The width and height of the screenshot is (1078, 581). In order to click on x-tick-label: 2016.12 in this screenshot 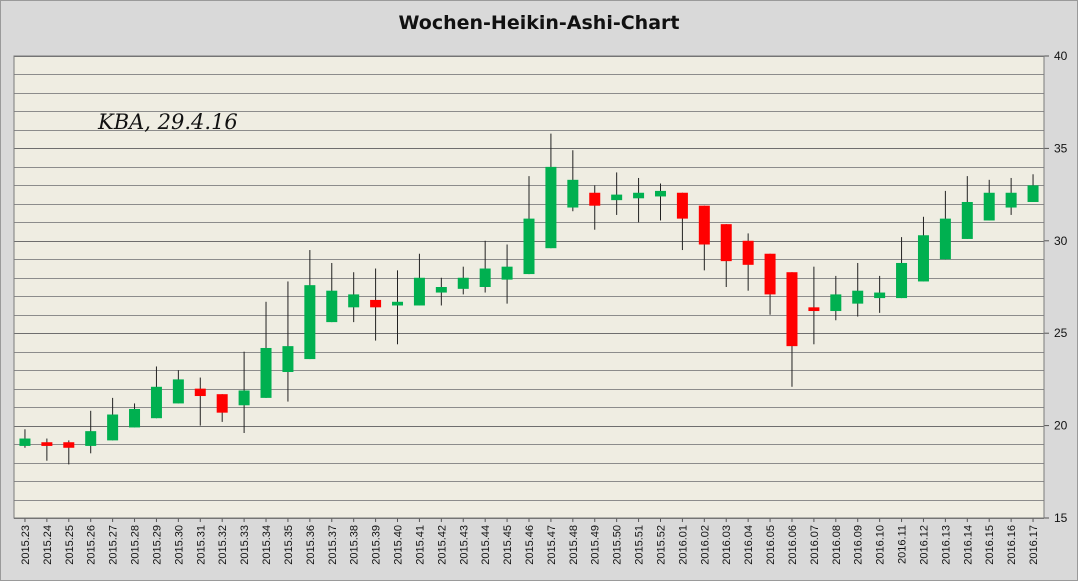, I will do `click(924, 545)`.